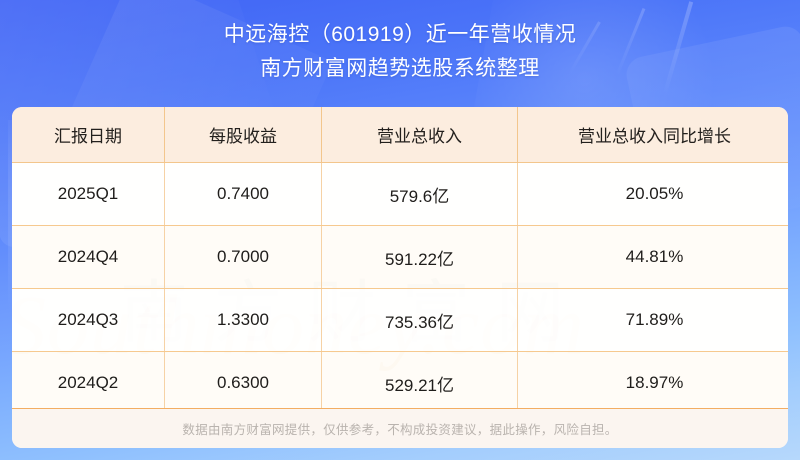 This screenshot has height=460, width=800. I want to click on column-header-date: 汇报日期, so click(88, 135).